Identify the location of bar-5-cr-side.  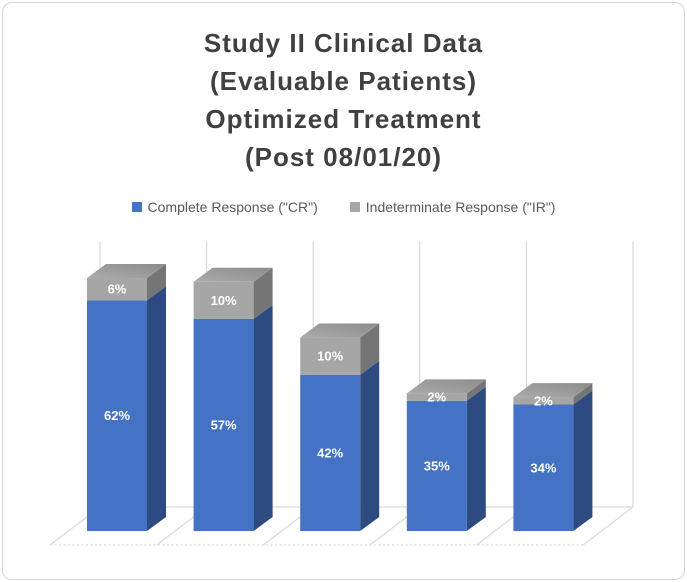
(583, 460).